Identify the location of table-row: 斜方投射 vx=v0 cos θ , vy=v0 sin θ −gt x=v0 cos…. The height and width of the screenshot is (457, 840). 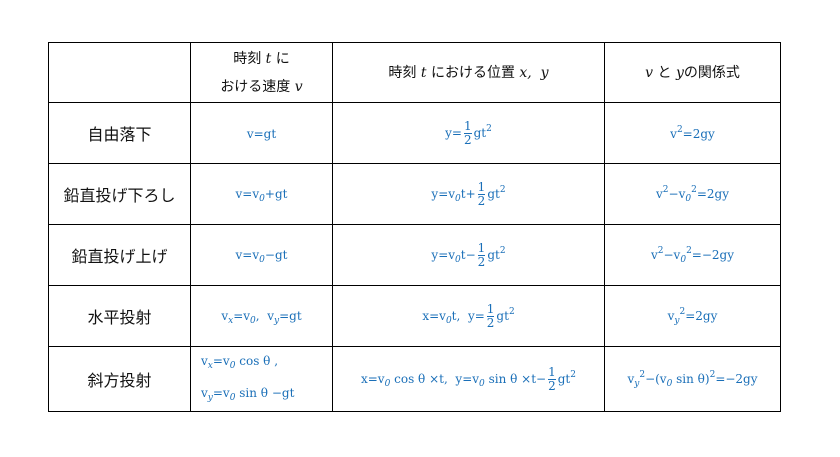
(414, 379).